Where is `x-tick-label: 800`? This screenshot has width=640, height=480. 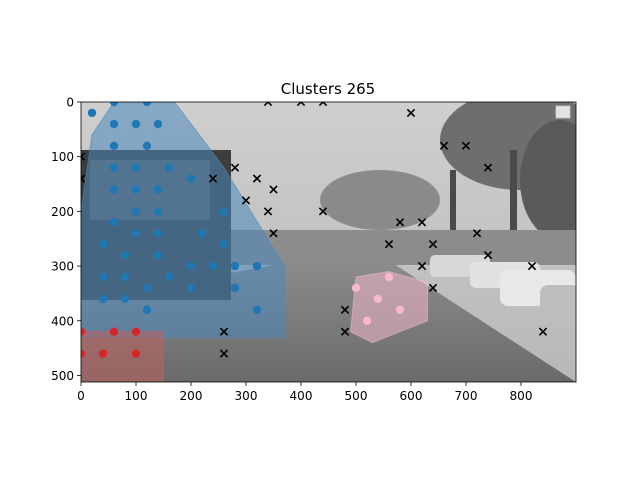
x-tick-label: 800 is located at coordinates (521, 396).